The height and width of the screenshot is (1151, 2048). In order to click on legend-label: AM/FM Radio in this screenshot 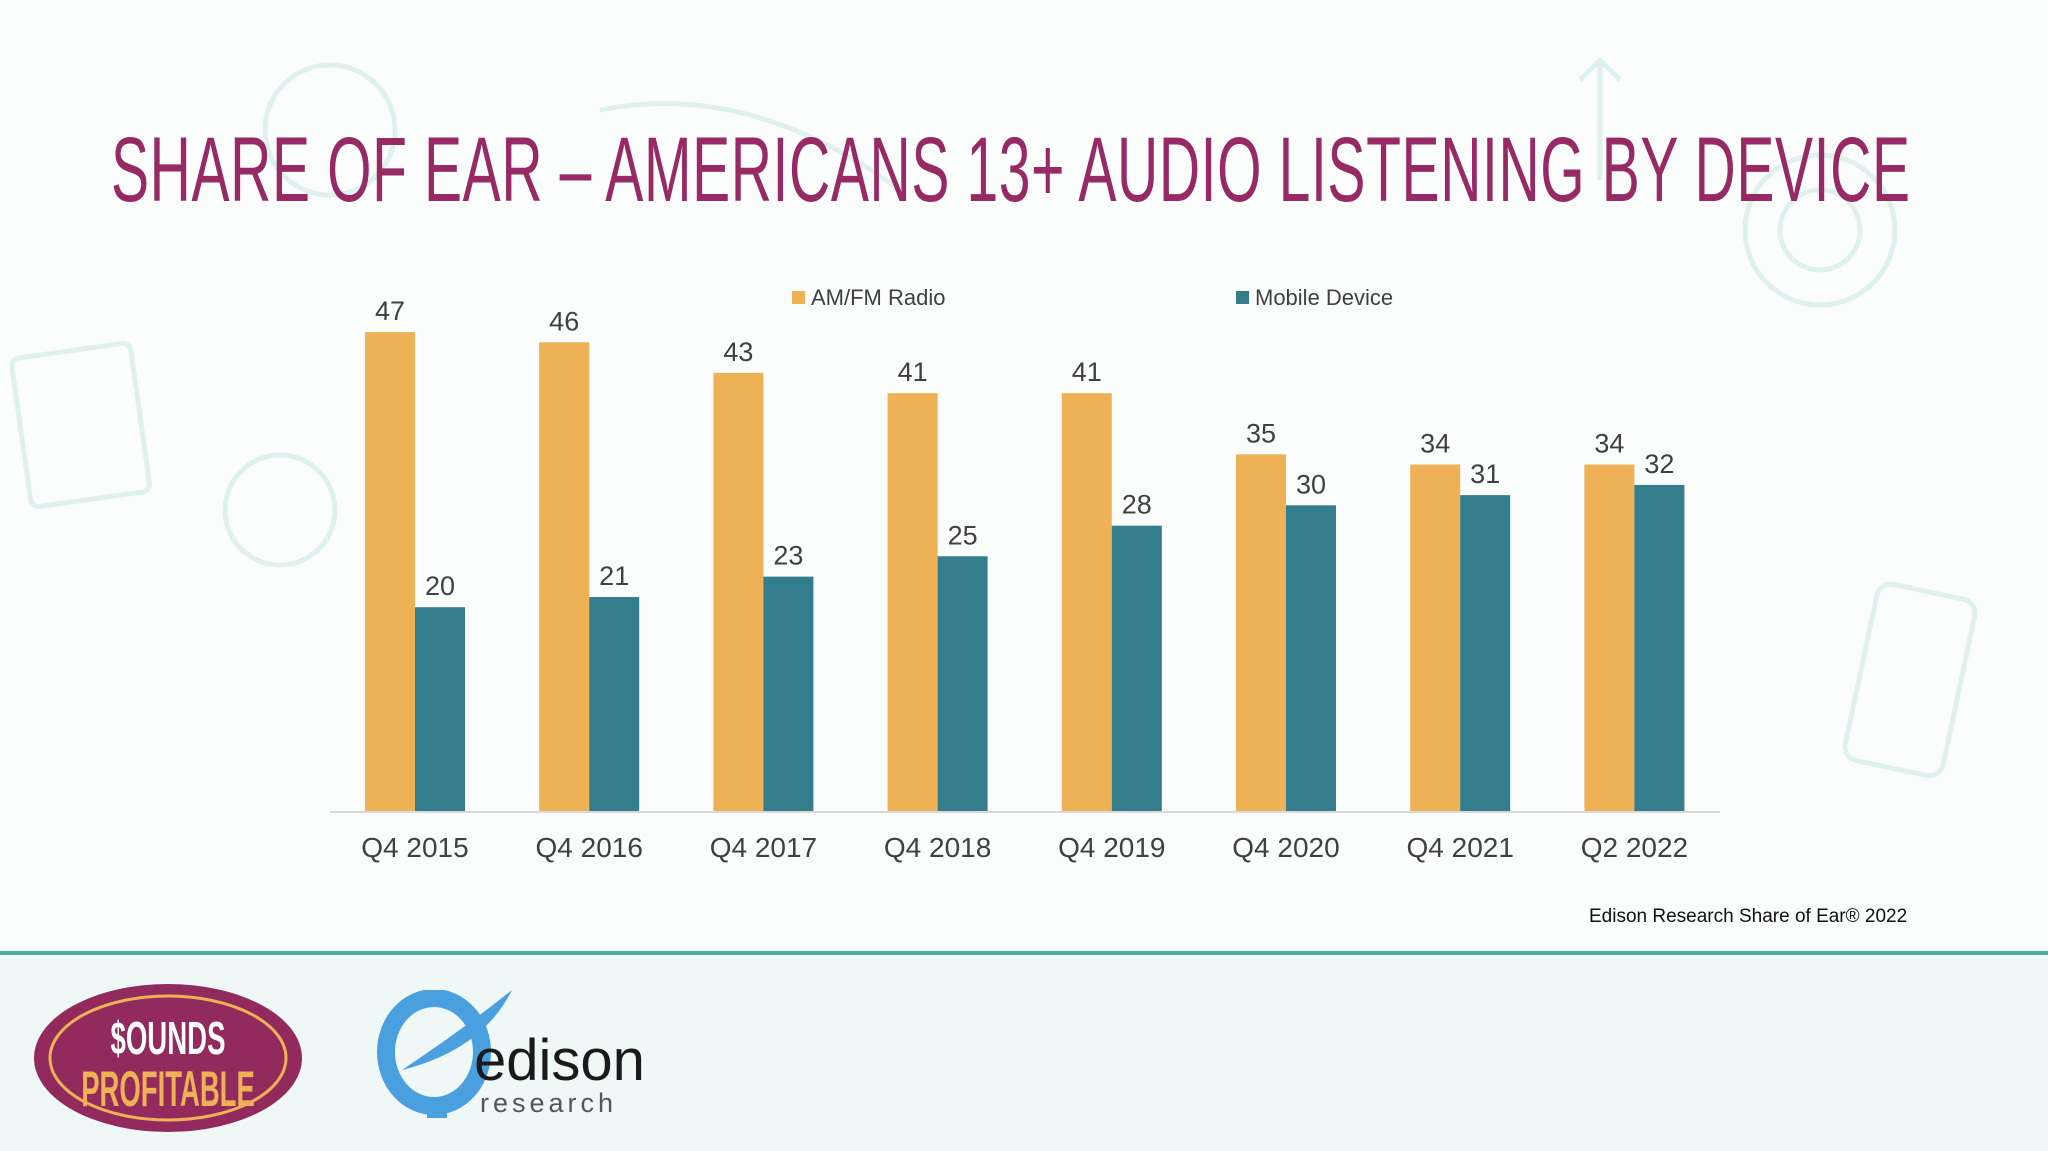, I will do `click(878, 297)`.